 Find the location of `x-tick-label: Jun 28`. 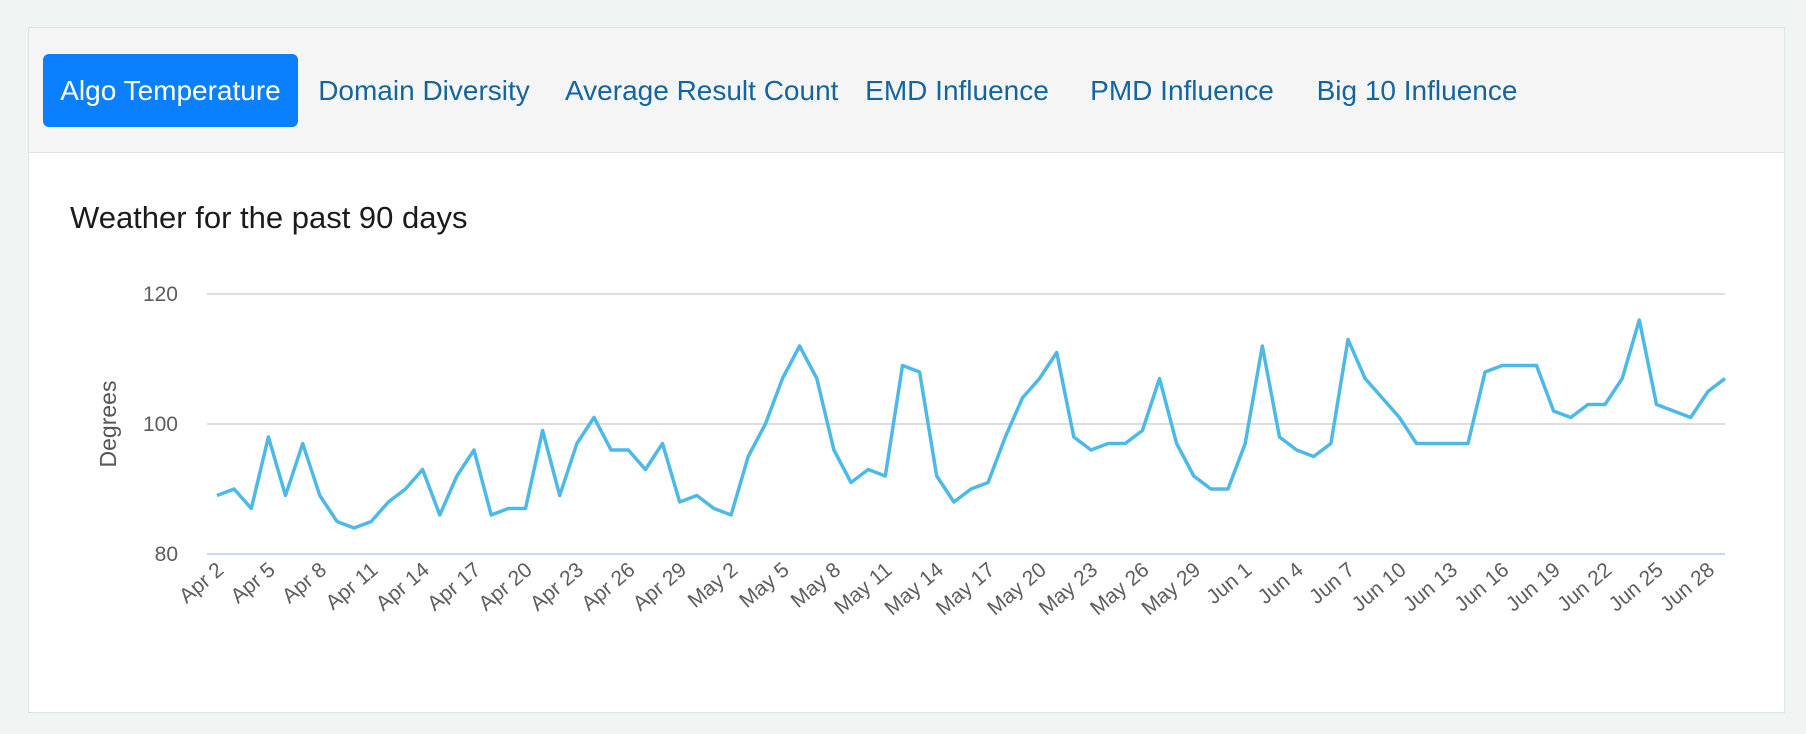

x-tick-label: Jun 28 is located at coordinates (1687, 587).